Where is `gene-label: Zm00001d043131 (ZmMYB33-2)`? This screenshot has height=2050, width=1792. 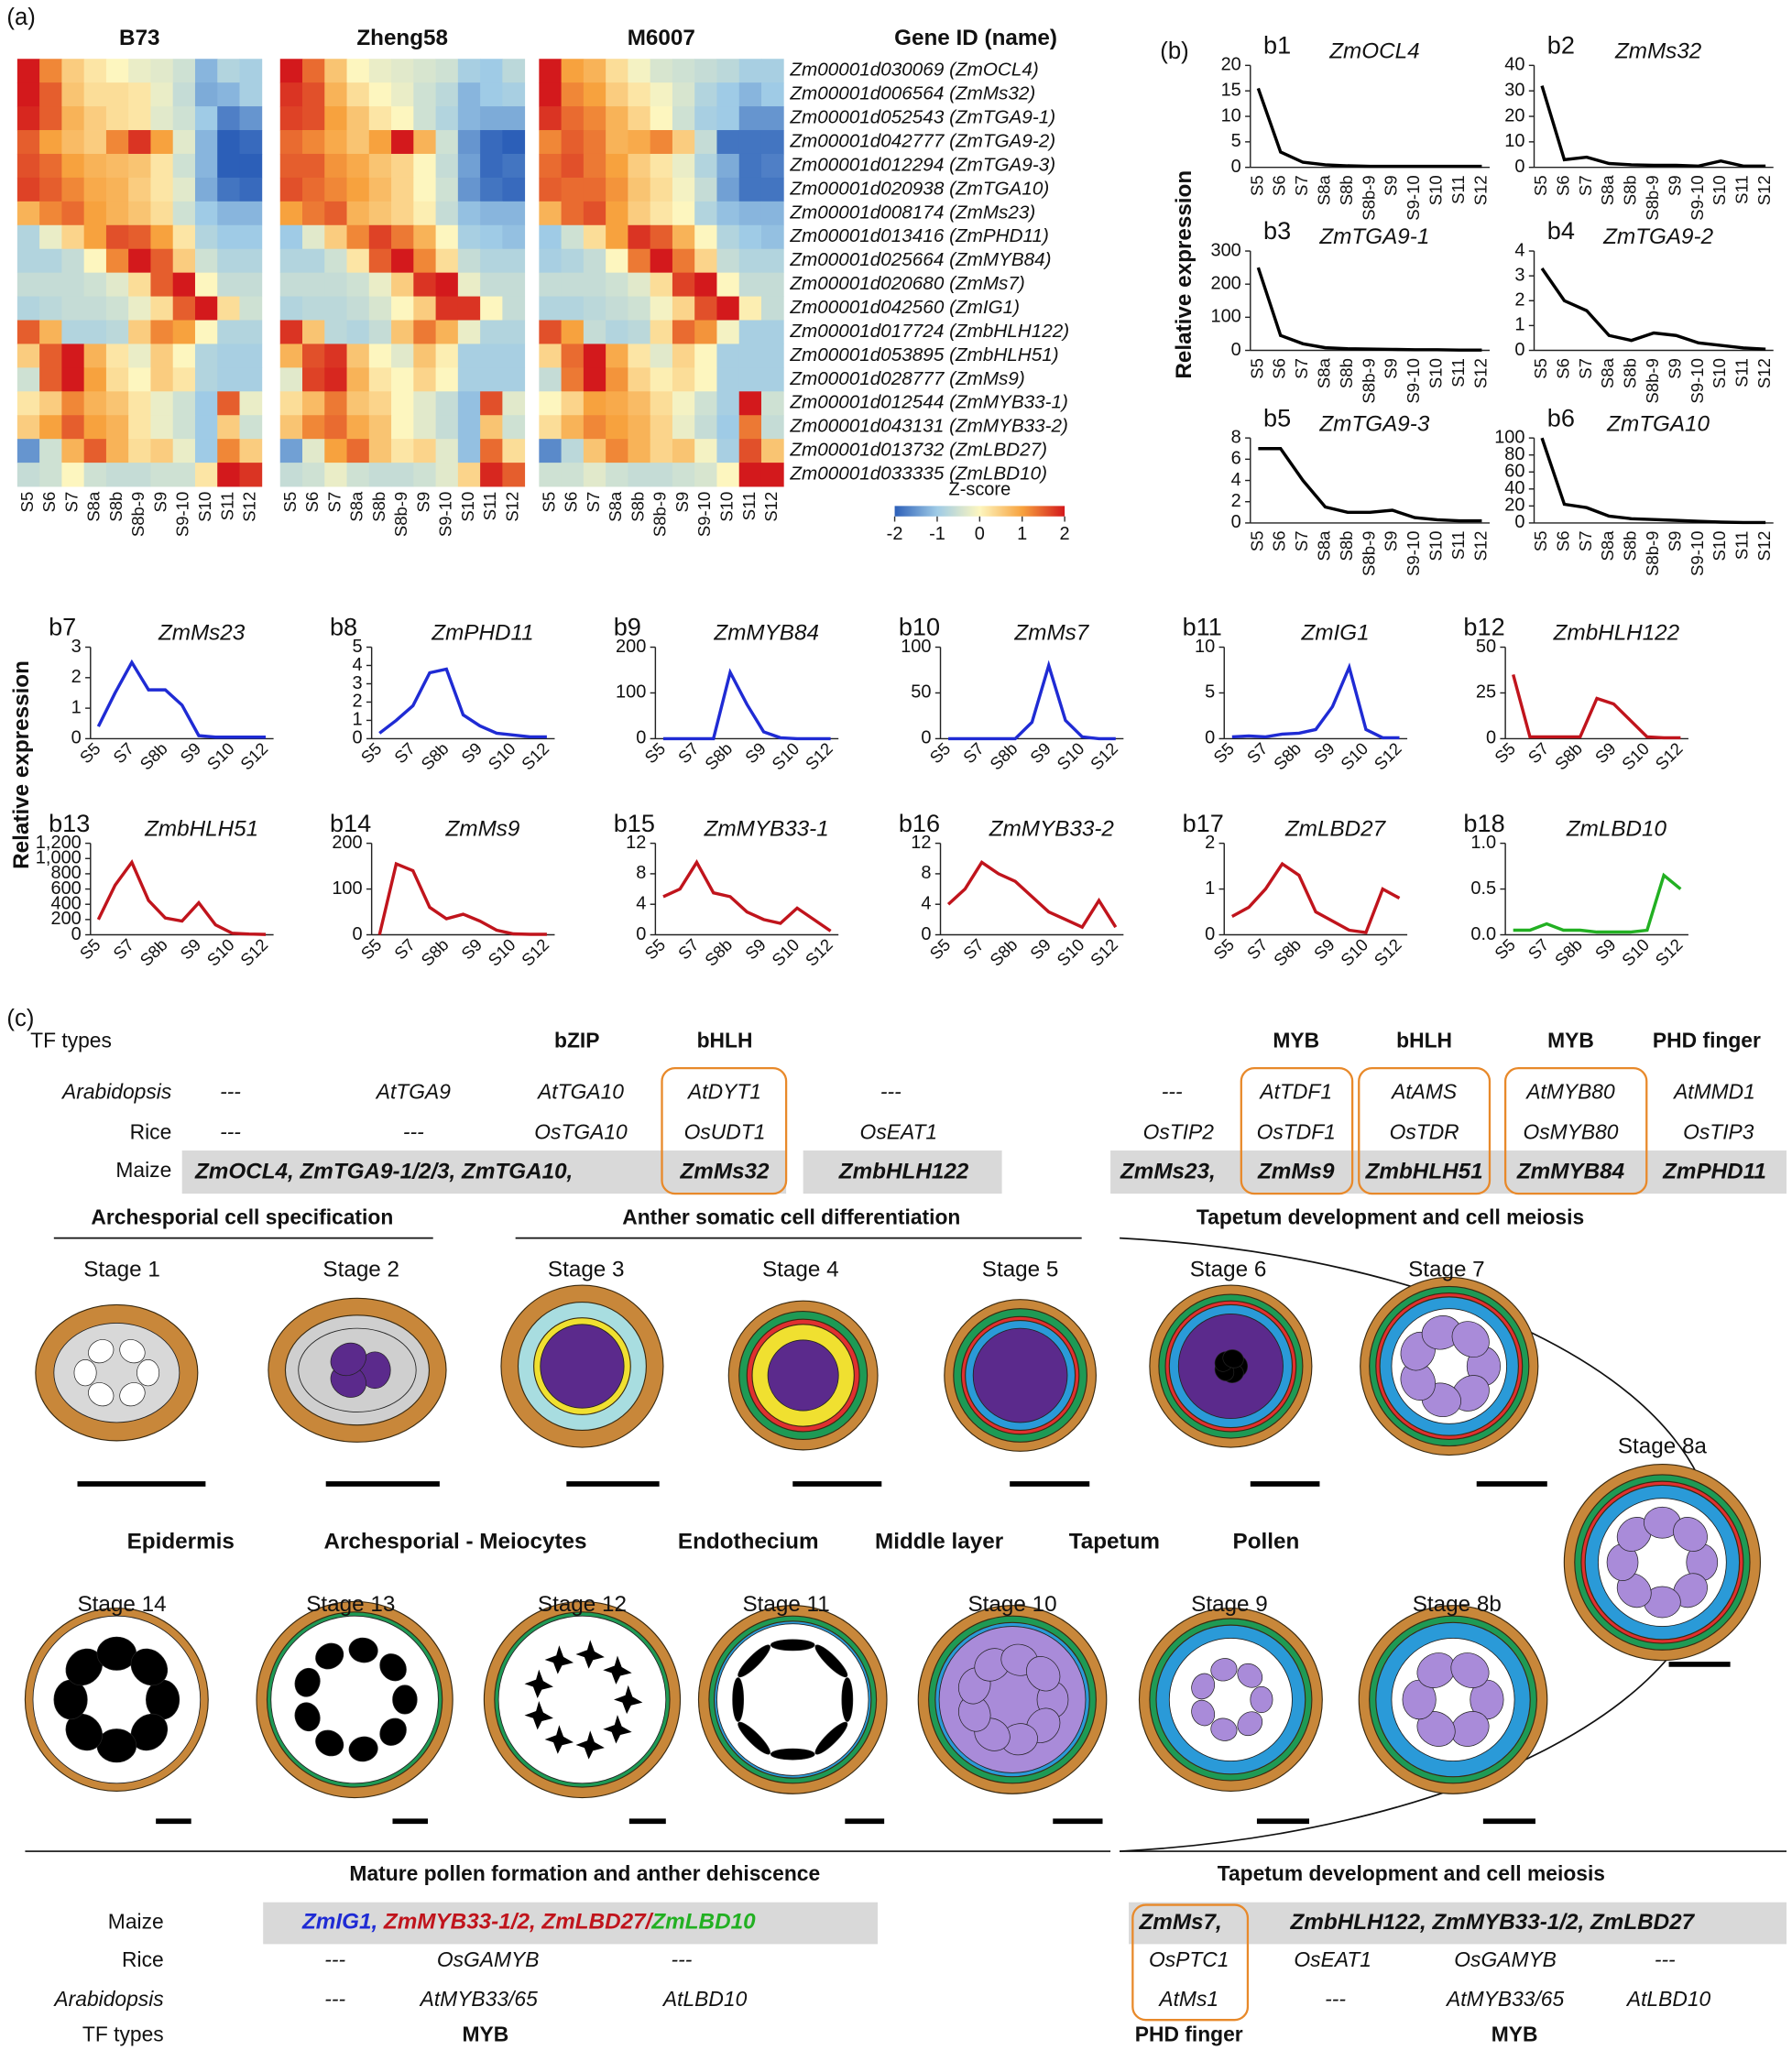
gene-label: Zm00001d043131 (ZmMYB33-2) is located at coordinates (928, 426).